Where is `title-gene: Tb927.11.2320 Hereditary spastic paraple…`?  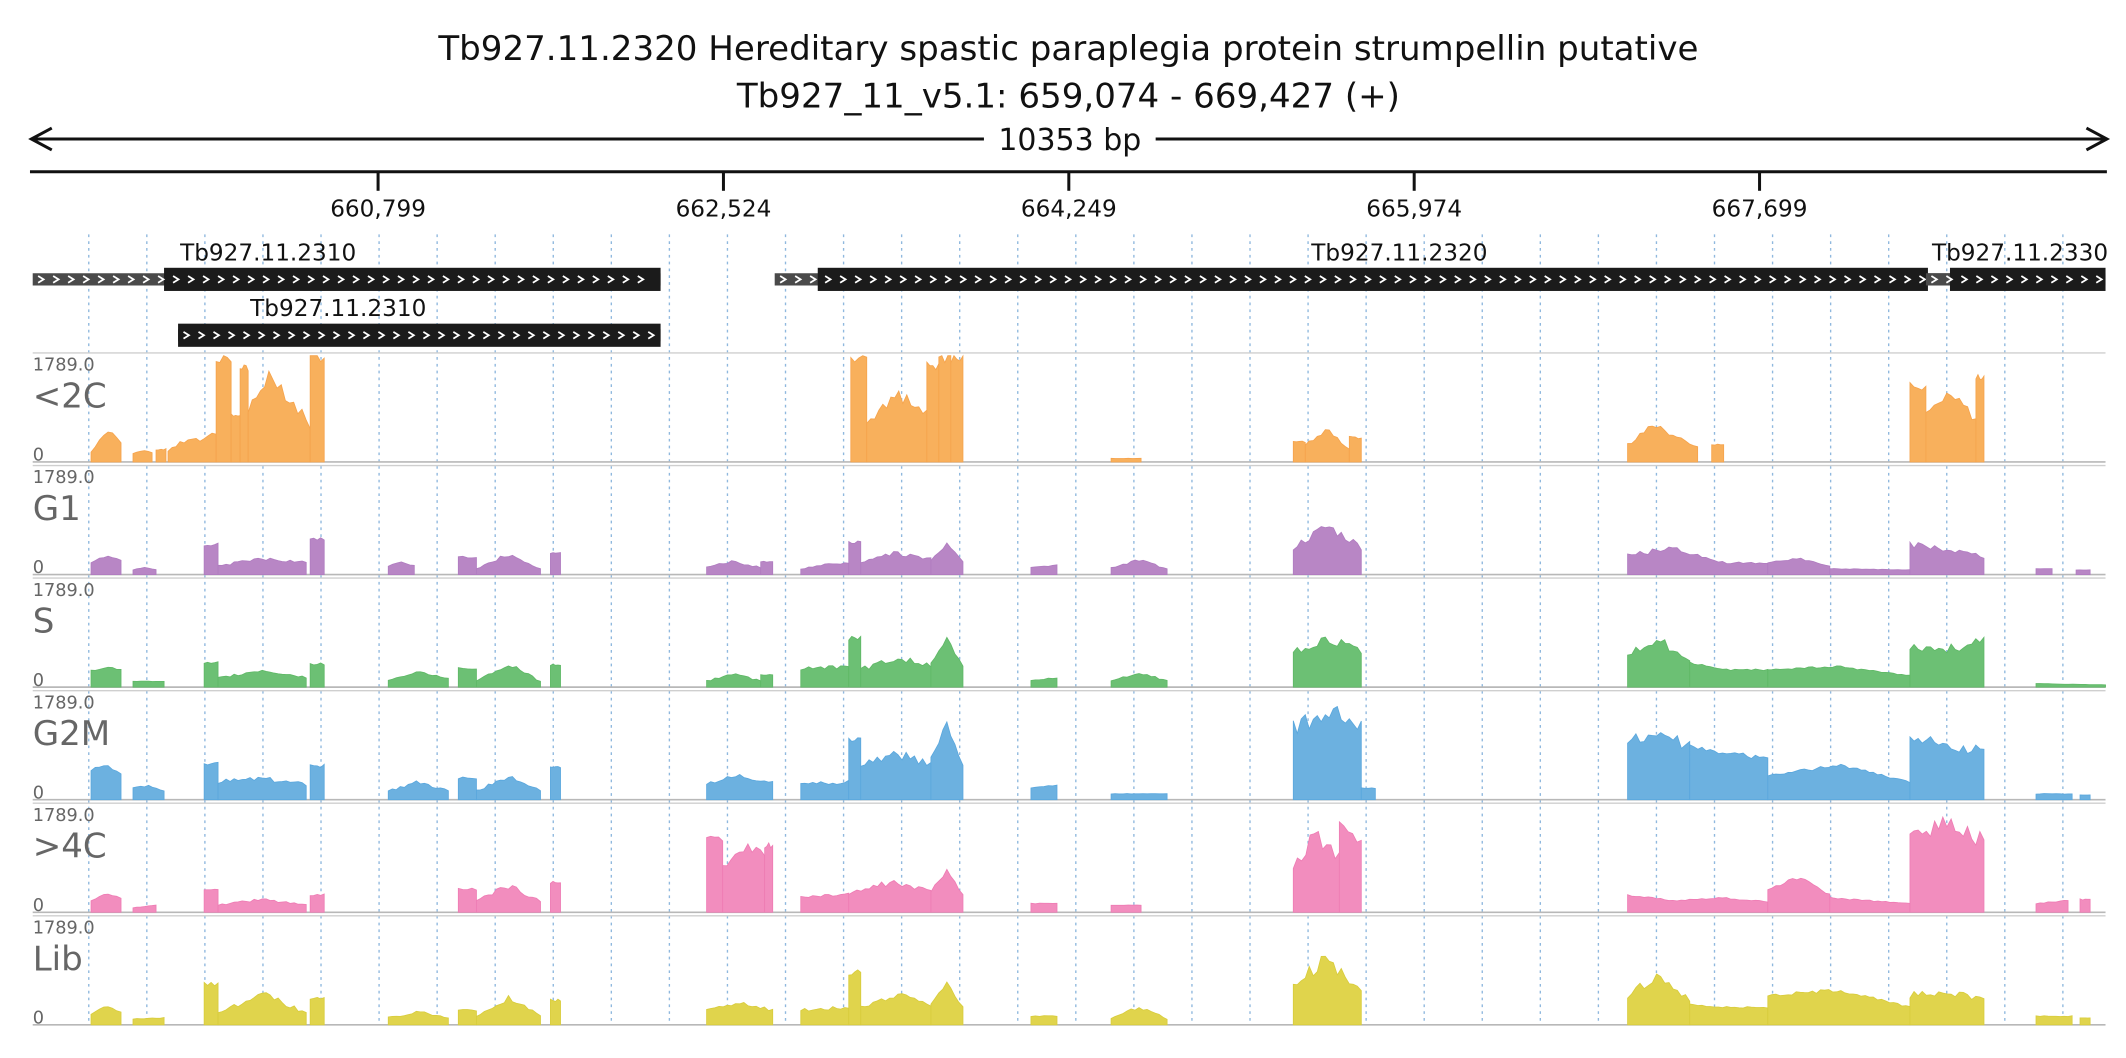 title-gene: Tb927.11.2320 Hereditary spastic paraple… is located at coordinates (1067, 49).